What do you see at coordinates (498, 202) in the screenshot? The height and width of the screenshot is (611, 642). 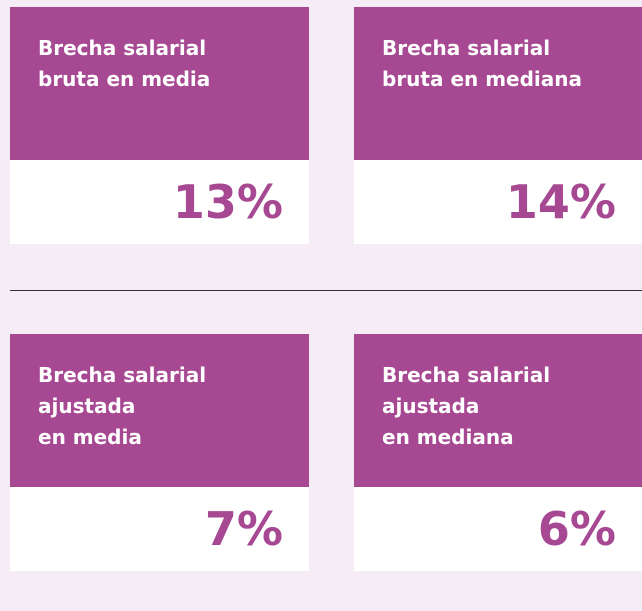 I see `card-value: 14%` at bounding box center [498, 202].